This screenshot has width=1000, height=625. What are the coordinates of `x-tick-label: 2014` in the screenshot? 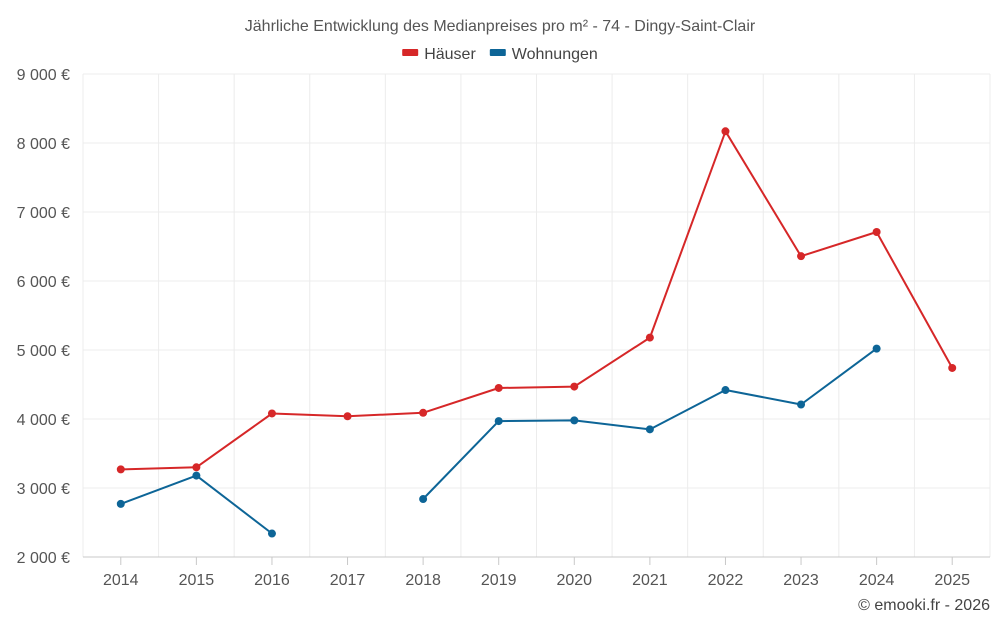 It's located at (121, 580).